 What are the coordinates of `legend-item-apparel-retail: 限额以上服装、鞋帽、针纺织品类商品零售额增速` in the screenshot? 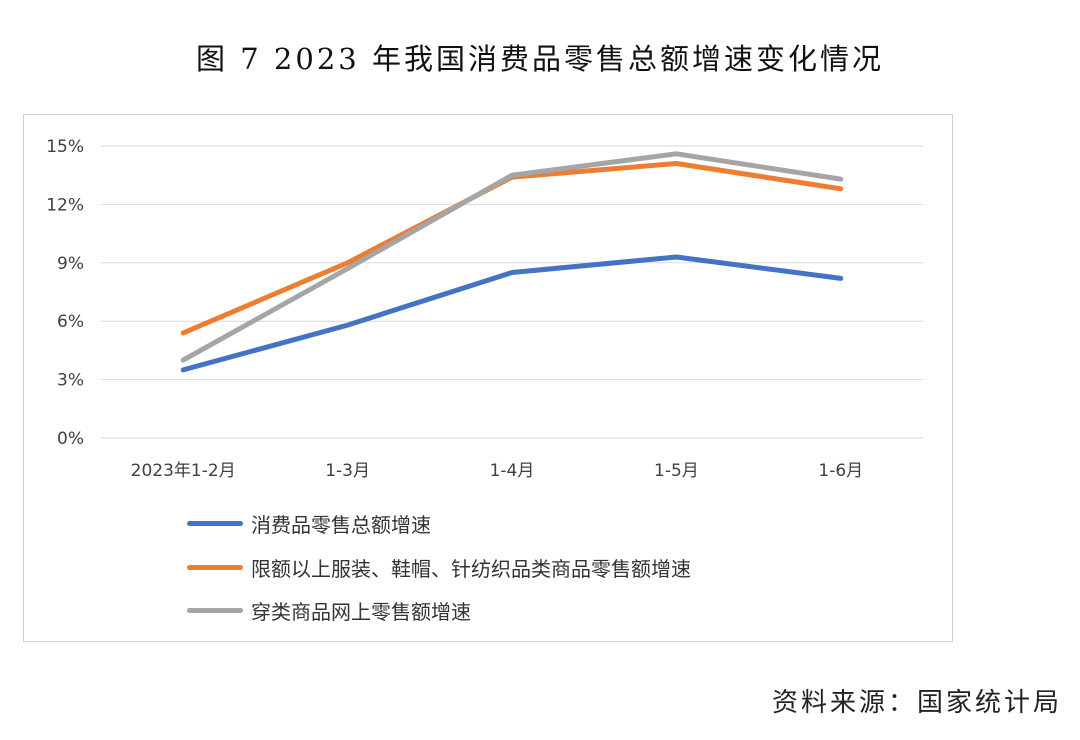 It's located at (439, 567).